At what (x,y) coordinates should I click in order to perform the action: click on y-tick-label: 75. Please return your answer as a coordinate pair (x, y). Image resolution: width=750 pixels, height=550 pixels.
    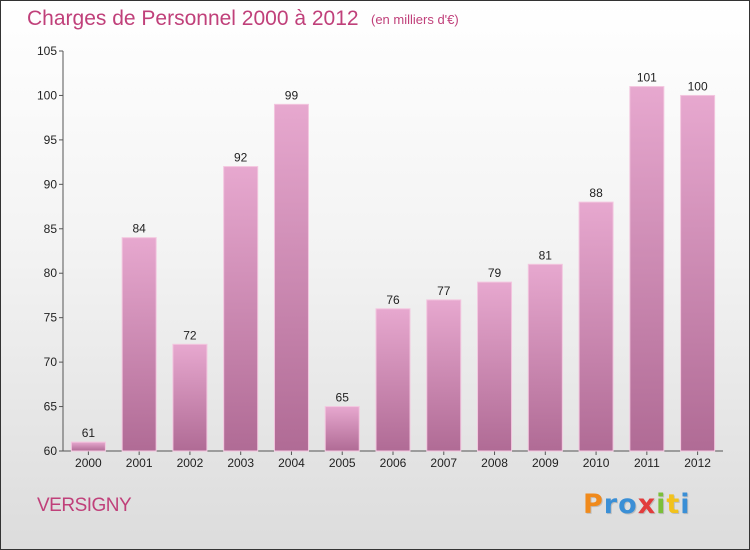
    Looking at the image, I should click on (51, 318).